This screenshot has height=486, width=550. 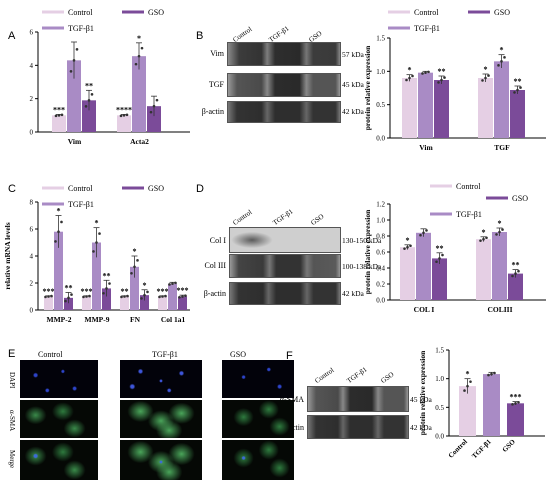 What do you see at coordinates (468, 186) in the screenshot?
I see `chart-D-legend-label-0: Control` at bounding box center [468, 186].